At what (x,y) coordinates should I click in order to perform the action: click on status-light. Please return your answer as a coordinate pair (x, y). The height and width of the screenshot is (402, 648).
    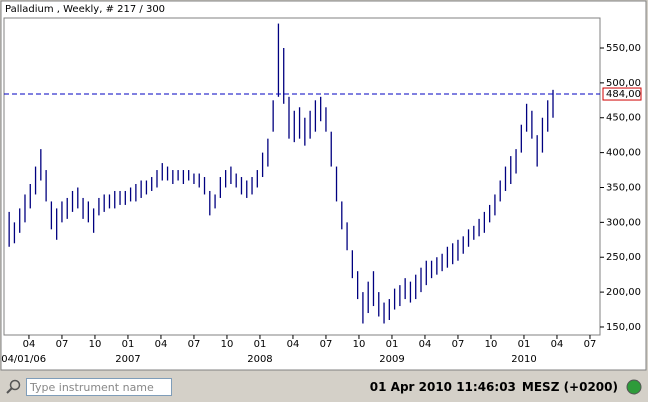
    Looking at the image, I should click on (634, 387).